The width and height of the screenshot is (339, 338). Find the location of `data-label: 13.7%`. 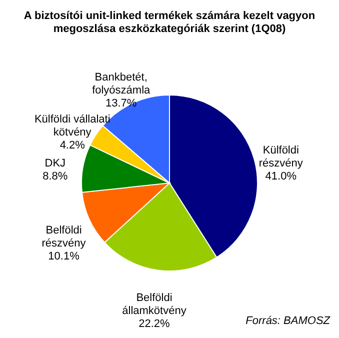

data-label: 13.7% is located at coordinates (121, 104).